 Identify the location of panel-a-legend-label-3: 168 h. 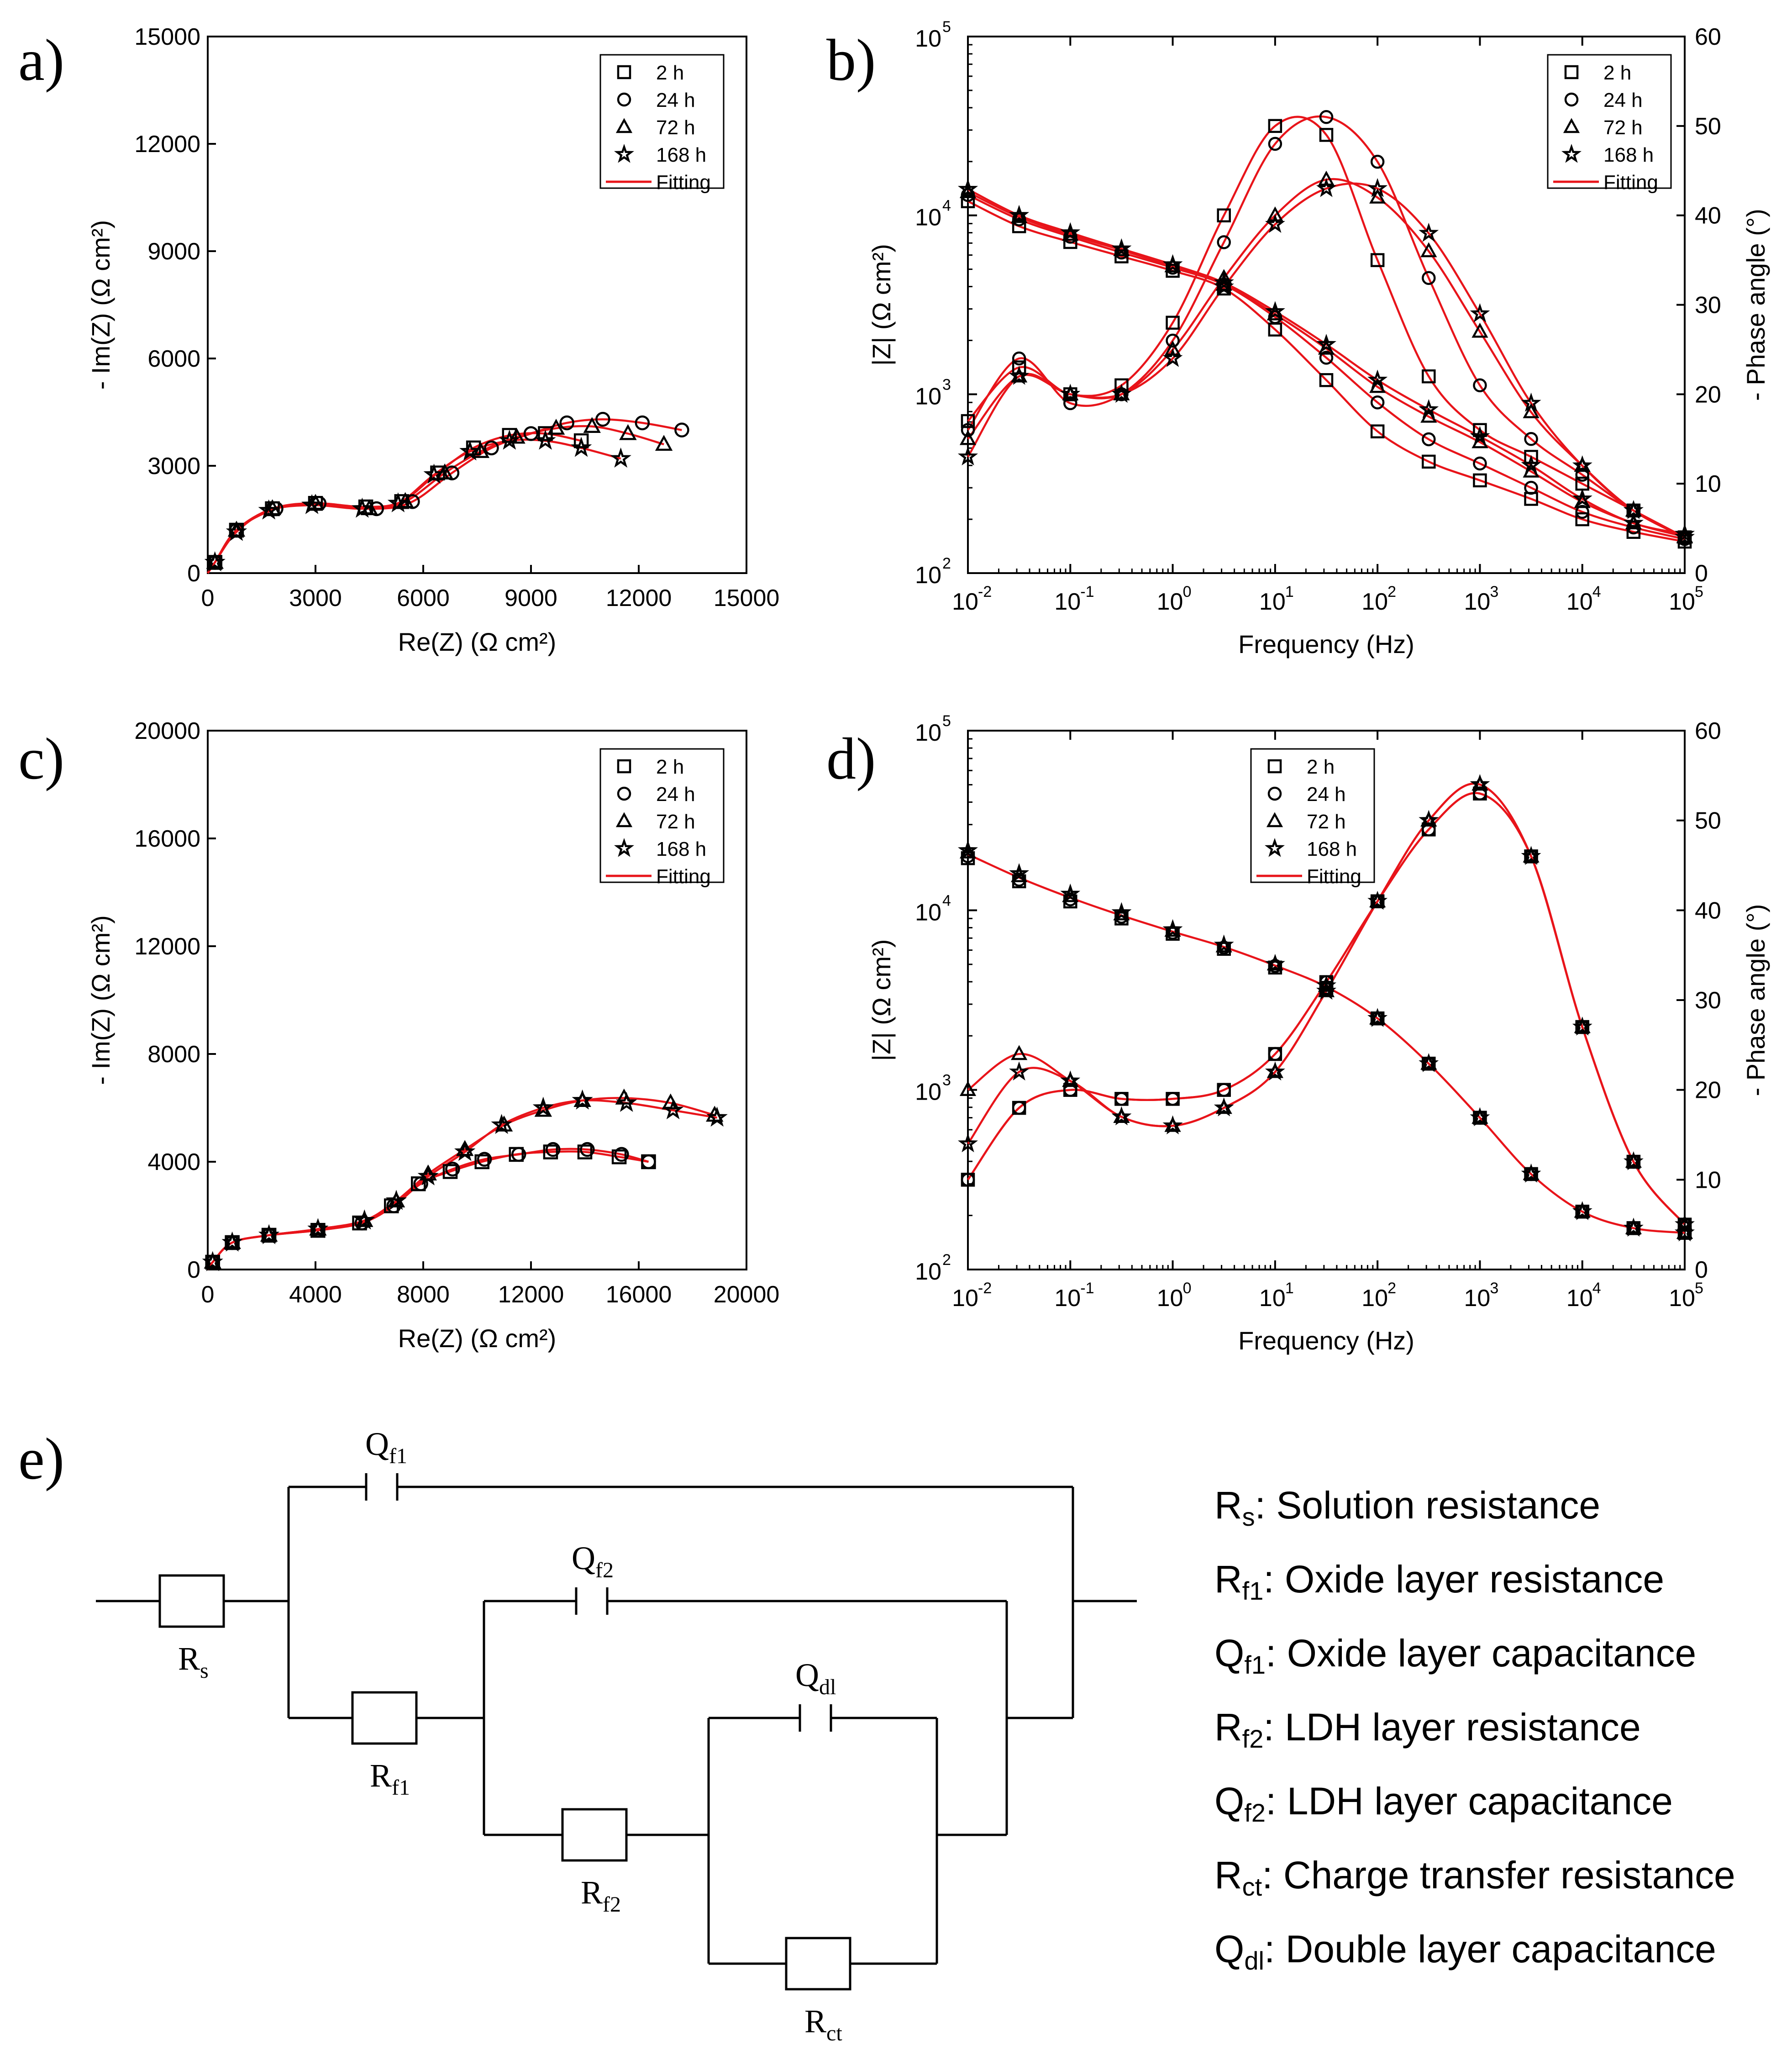
(681, 155).